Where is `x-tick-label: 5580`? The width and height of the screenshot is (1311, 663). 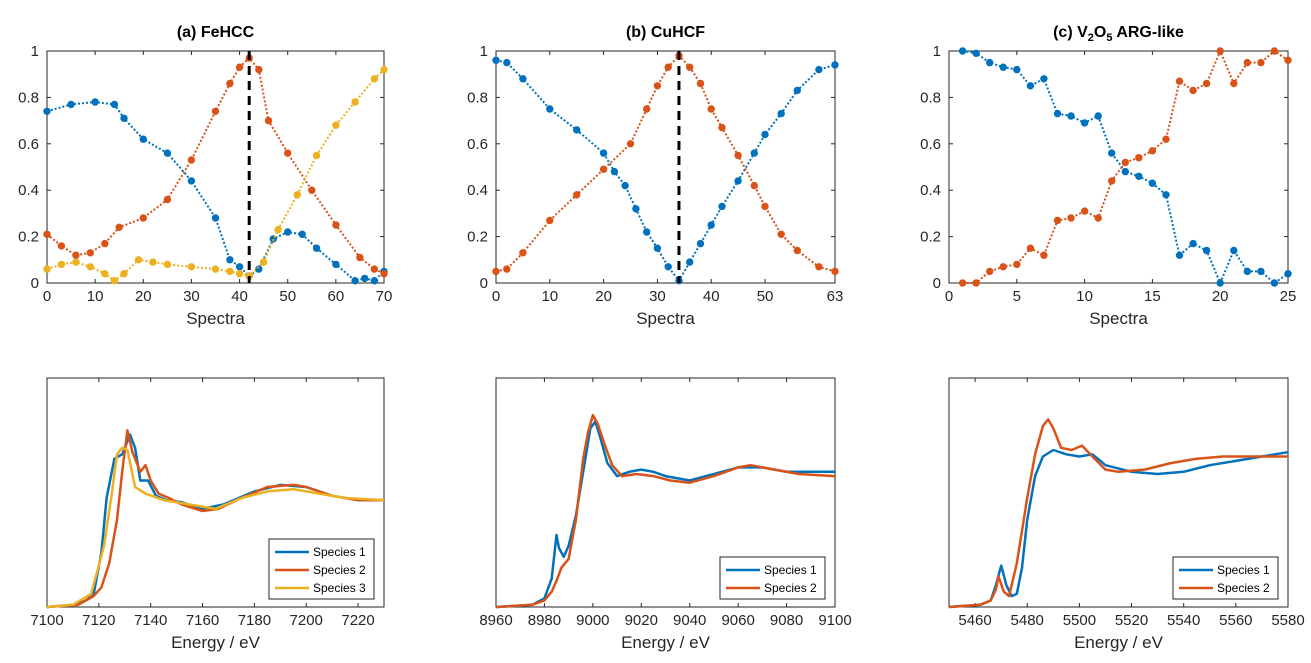 x-tick-label: 5580 is located at coordinates (1287, 620).